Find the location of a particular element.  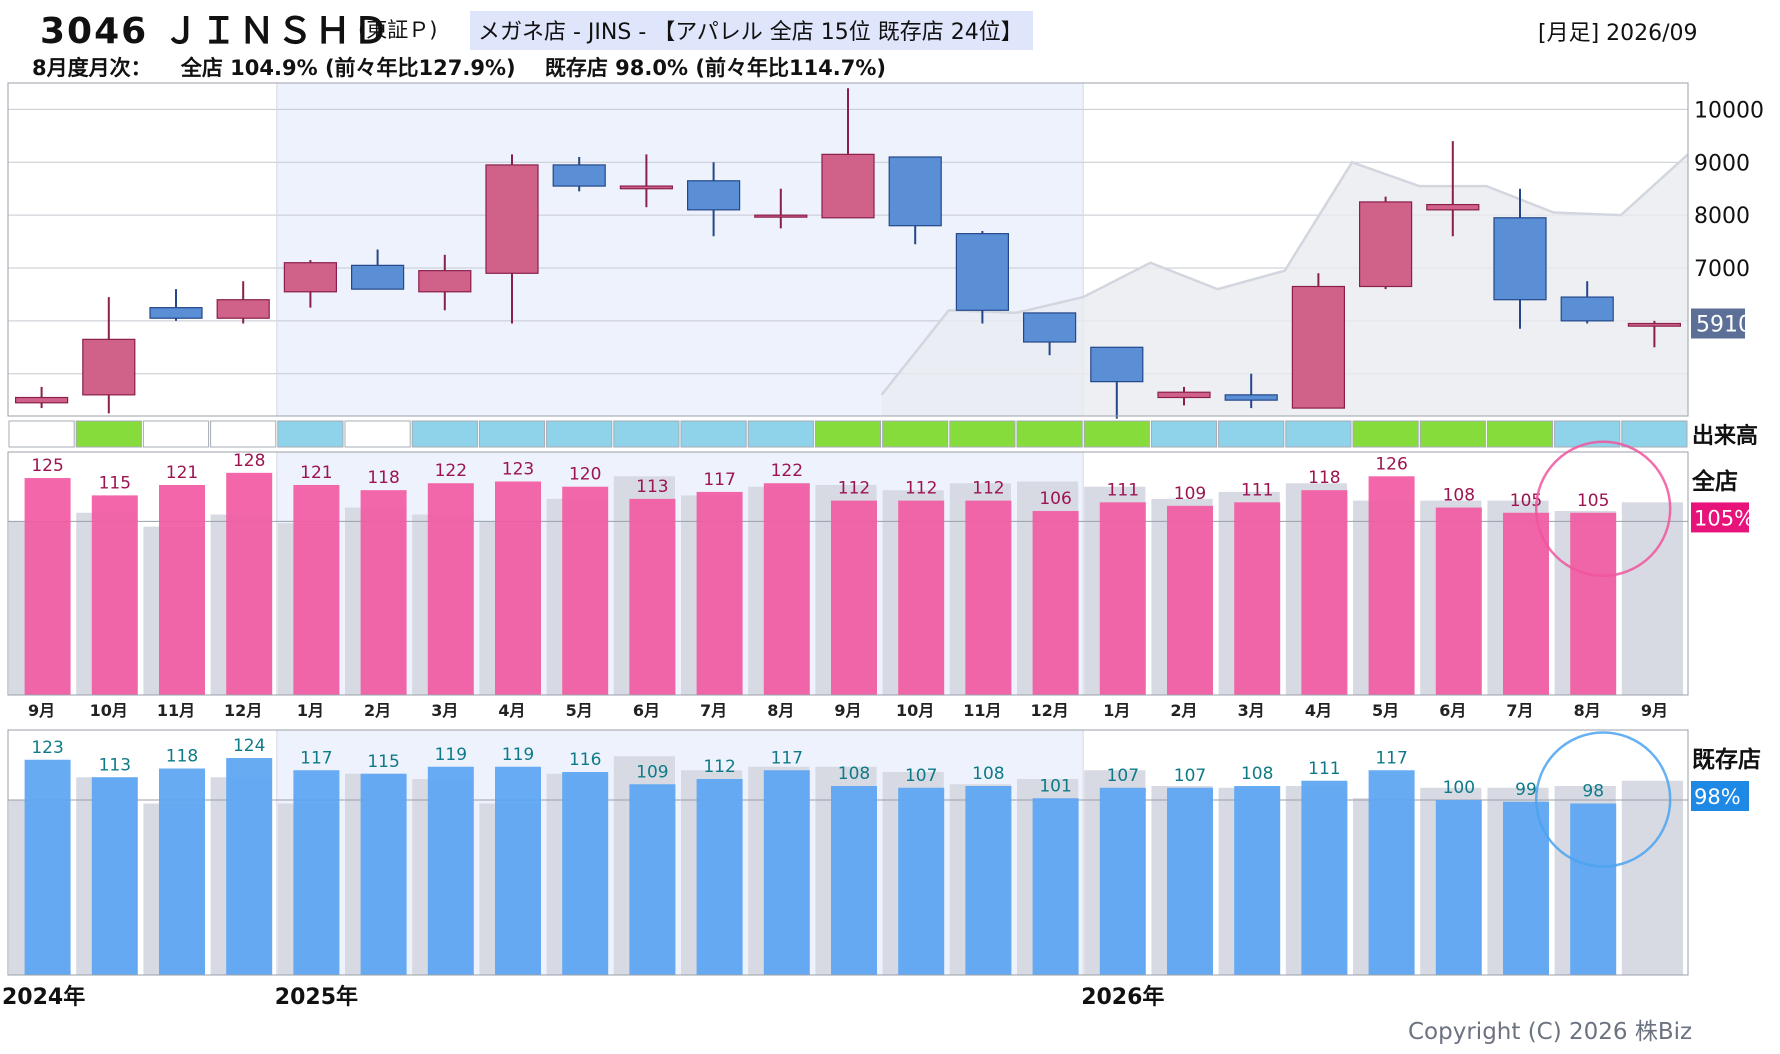

prev-year-bar is located at coordinates (1652, 877).